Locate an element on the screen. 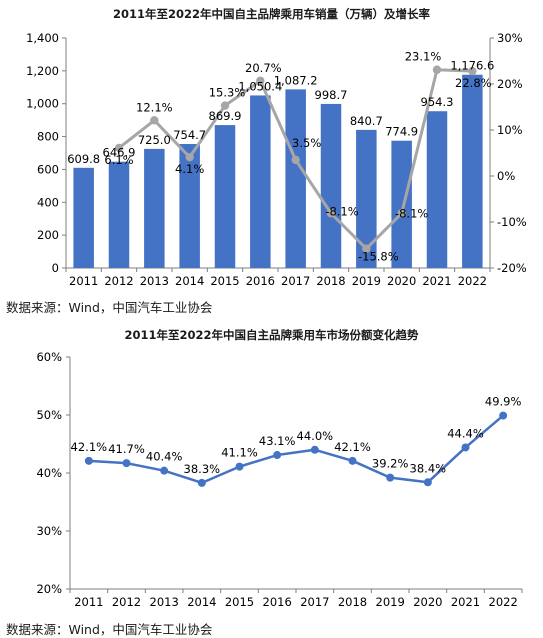  market-share-label: 38.4% is located at coordinates (428, 468).